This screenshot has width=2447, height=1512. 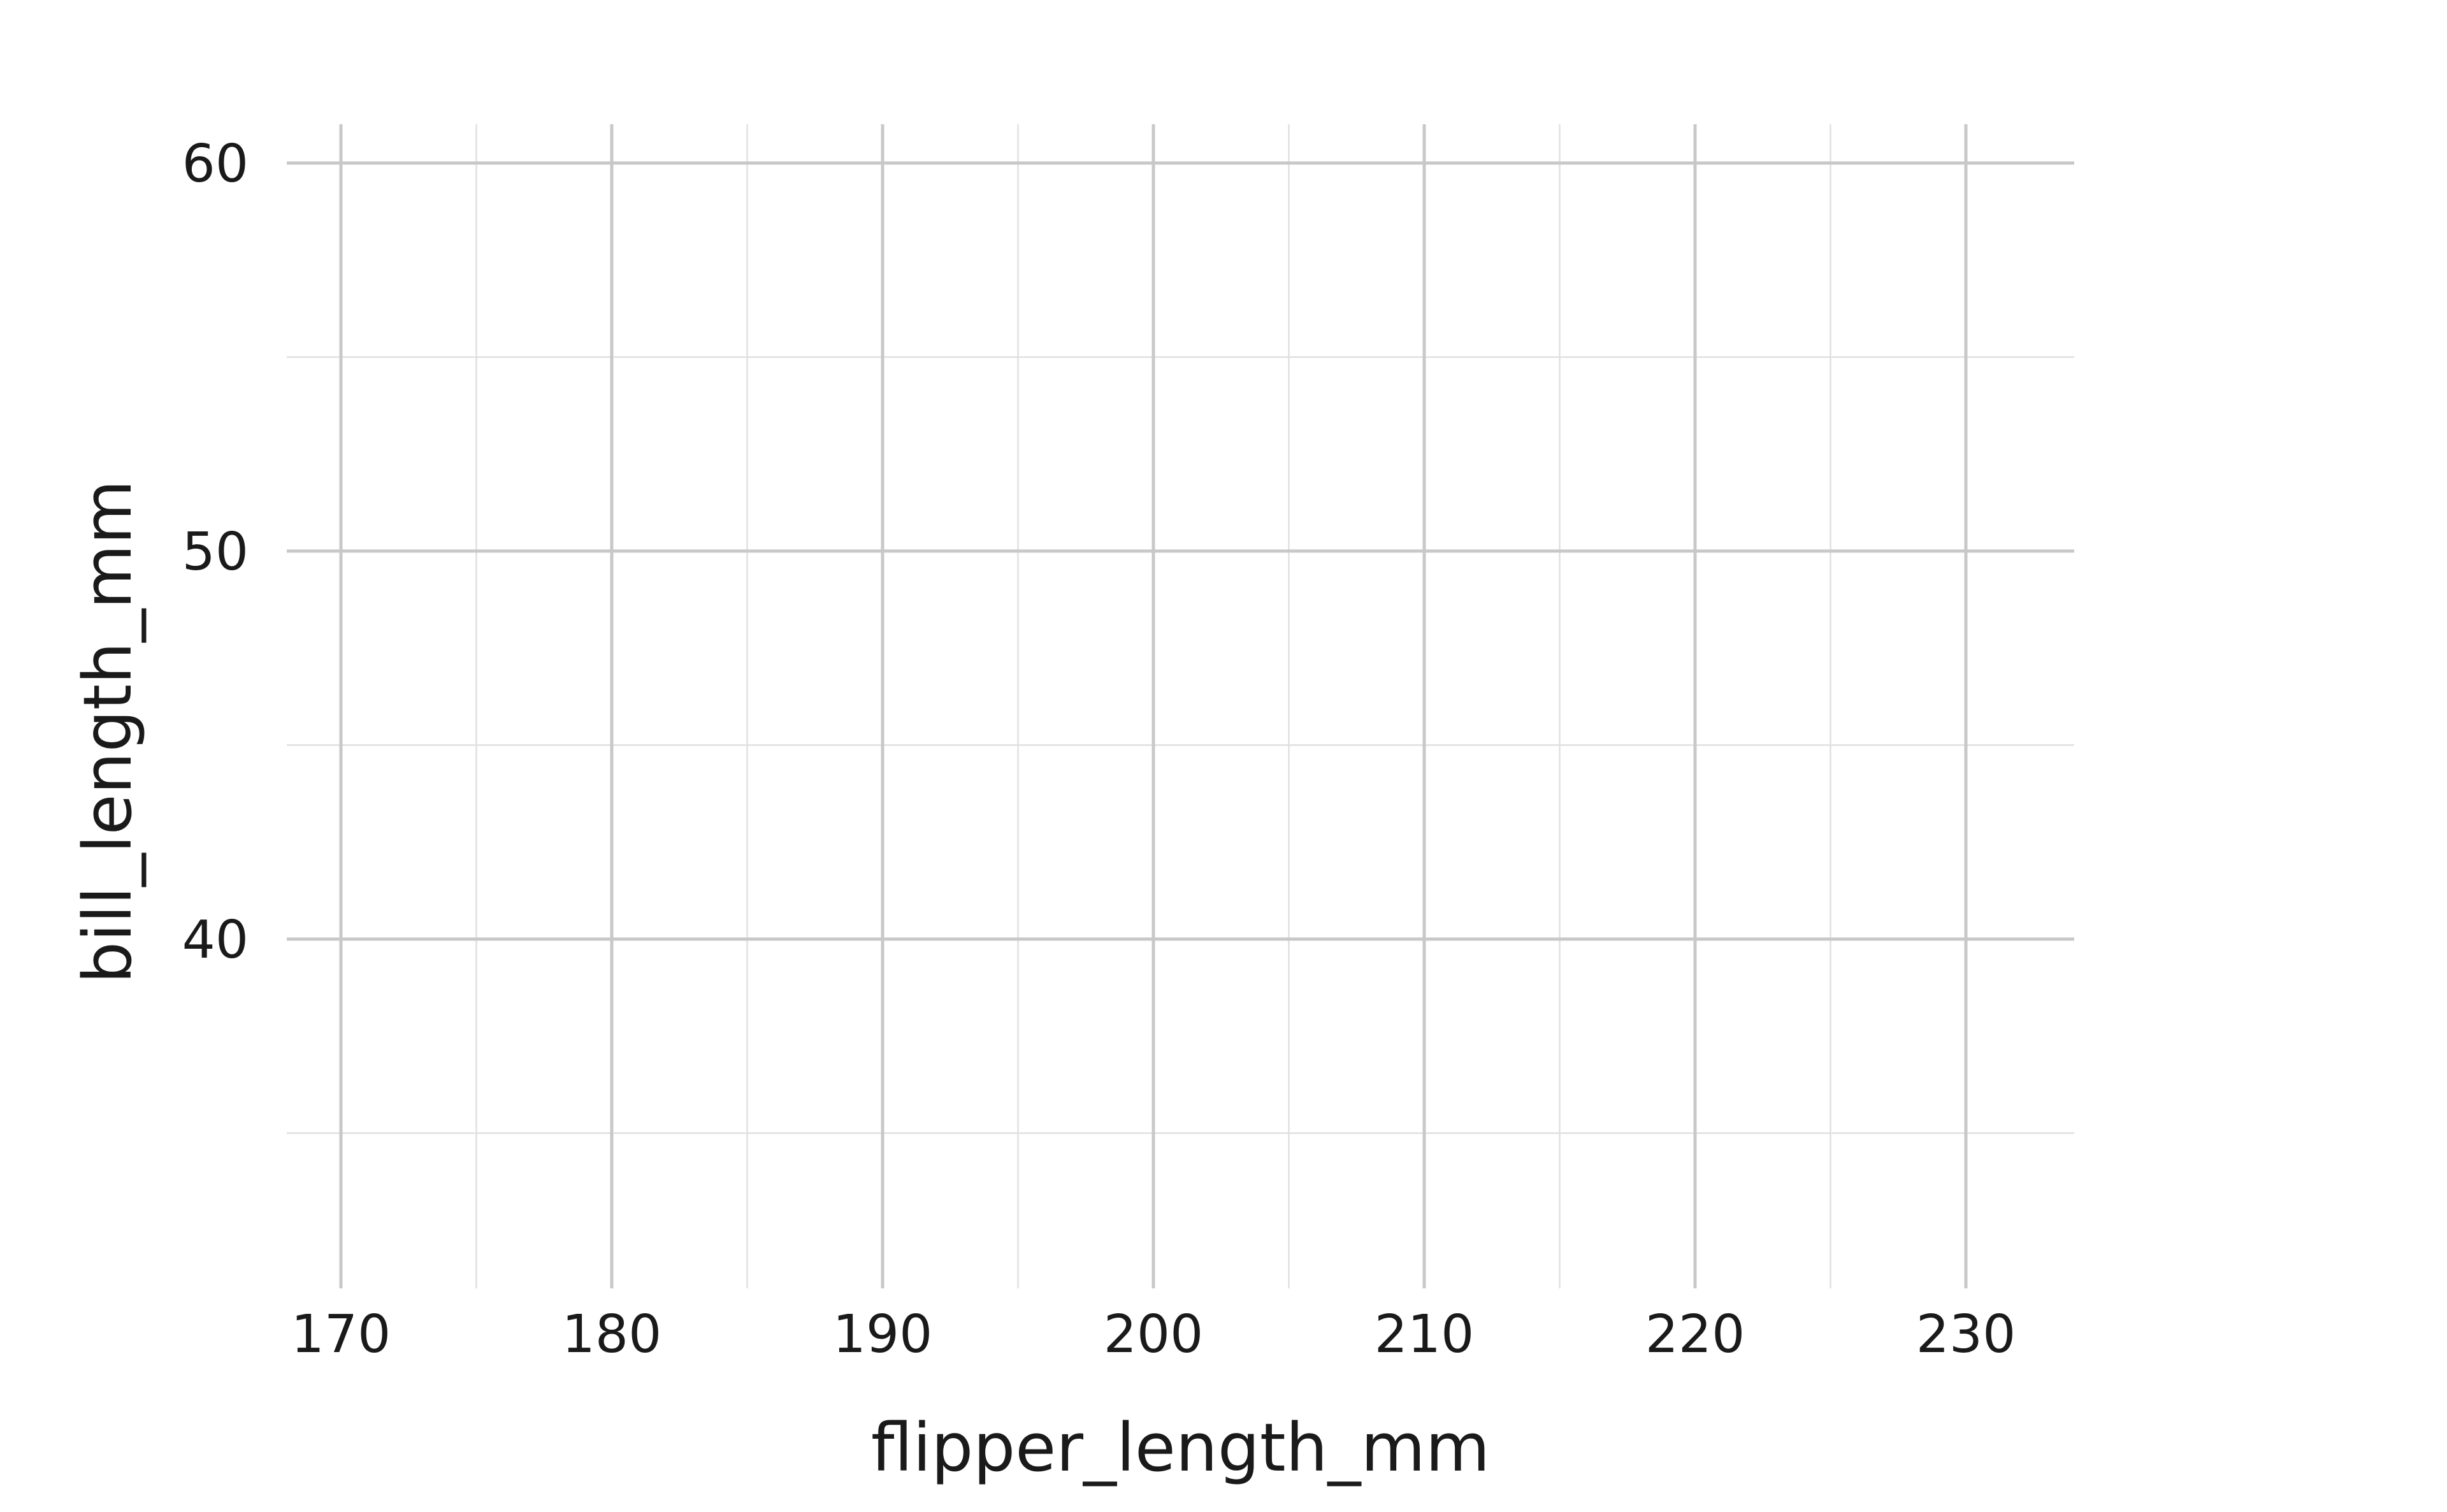 I want to click on y-tick-labels: 40 50 60, so click(x=215, y=552).